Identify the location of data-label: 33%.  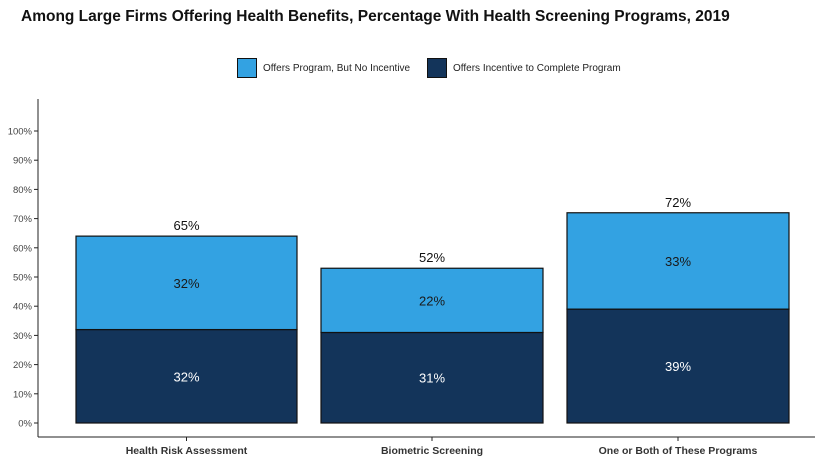
(678, 261).